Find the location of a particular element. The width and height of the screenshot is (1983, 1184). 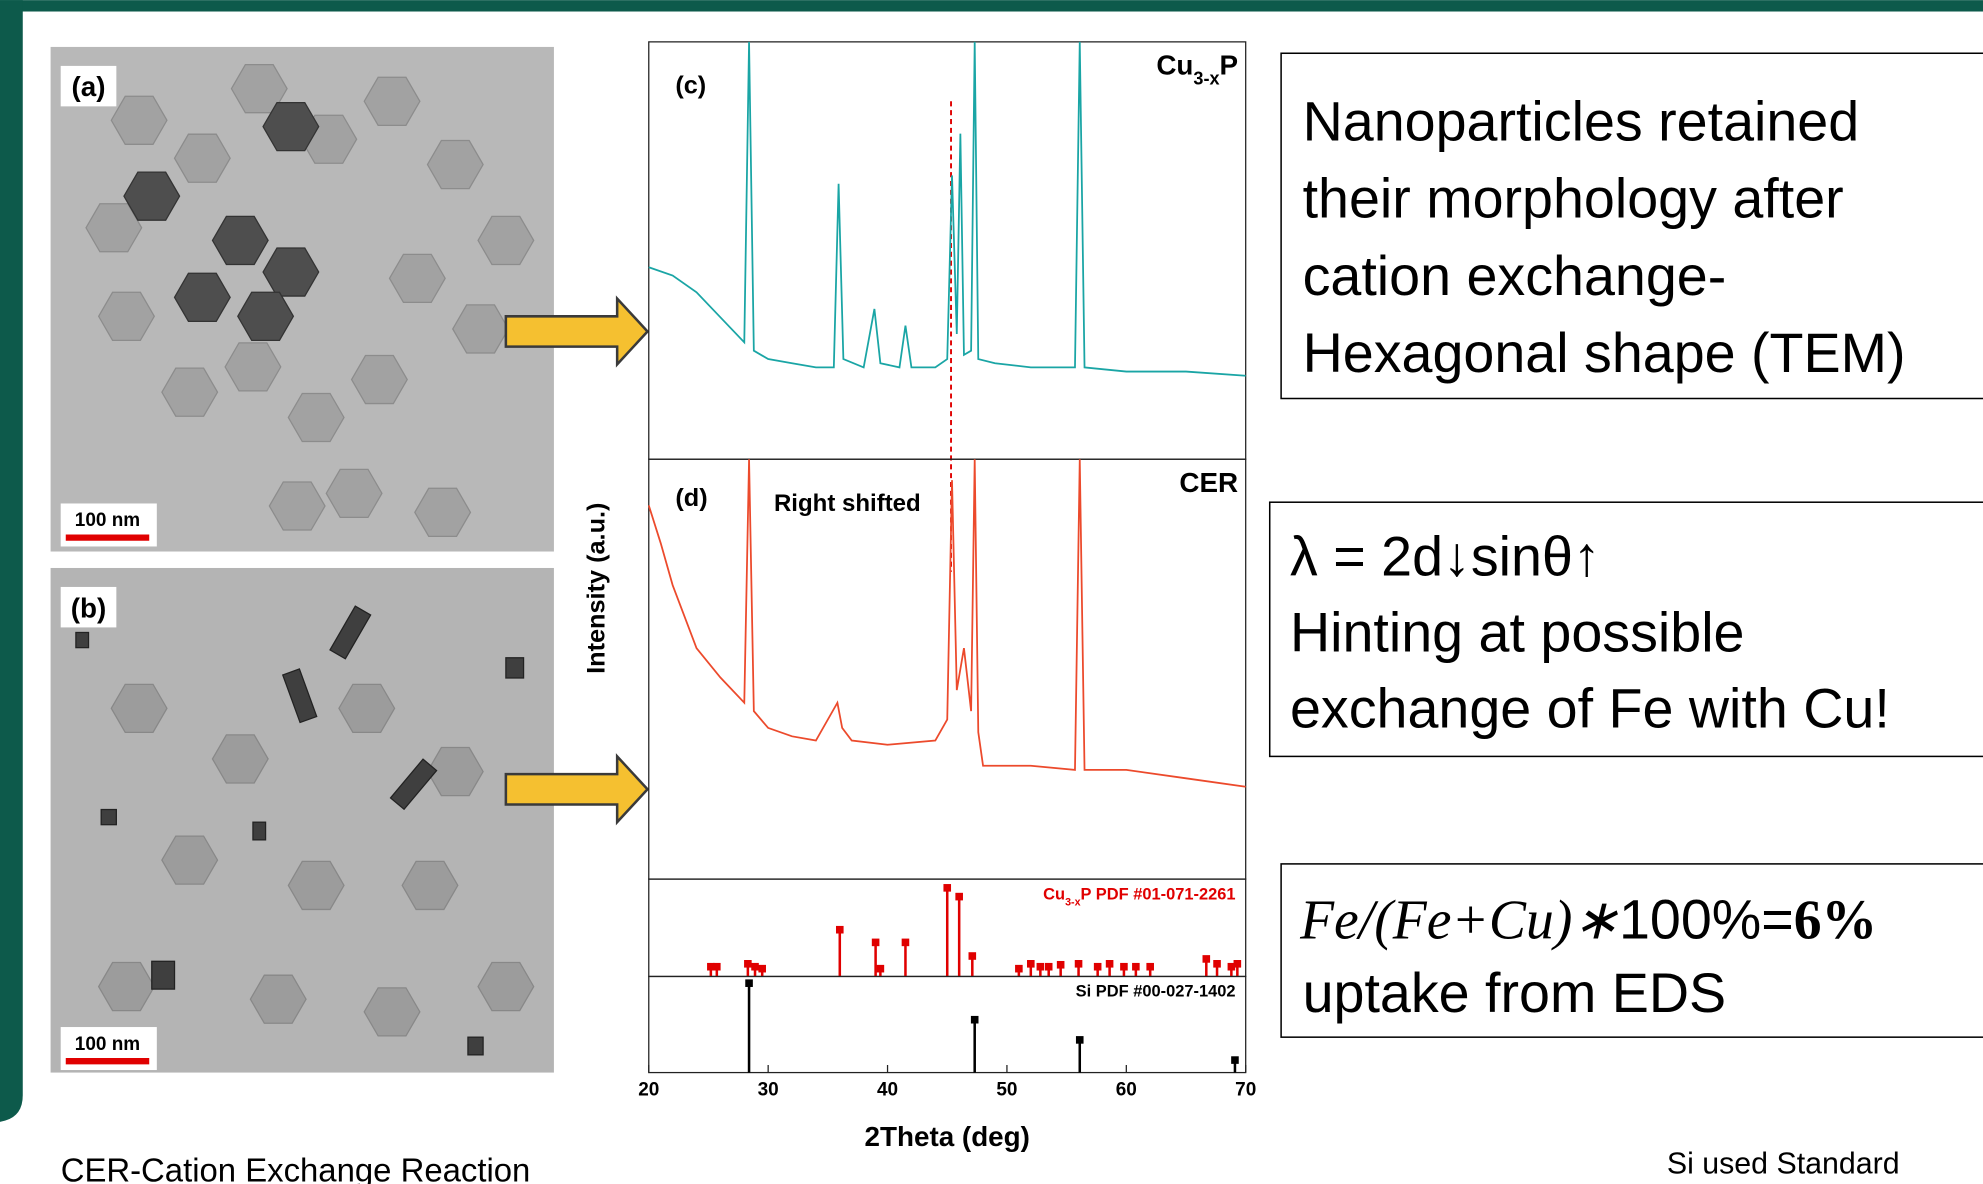

x-axis-label: 2Theta (deg) is located at coordinates (947, 1136).